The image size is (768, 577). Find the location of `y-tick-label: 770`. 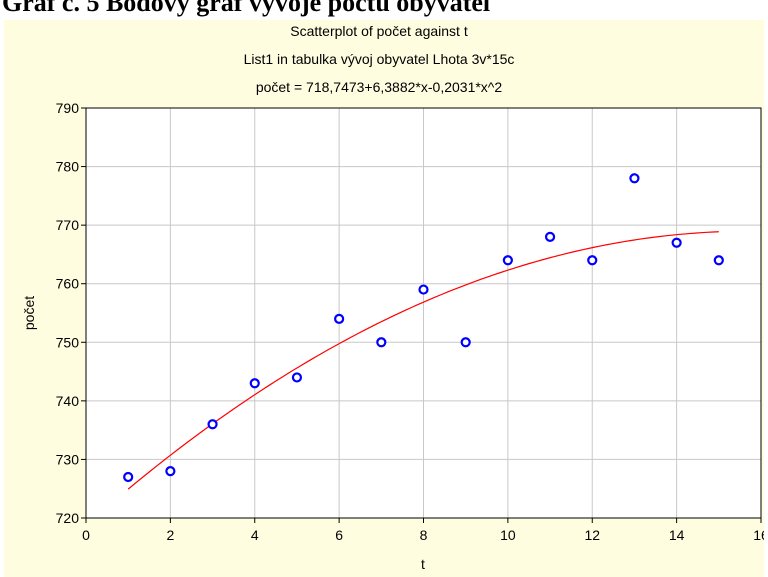

y-tick-label: 770 is located at coordinates (68, 225).